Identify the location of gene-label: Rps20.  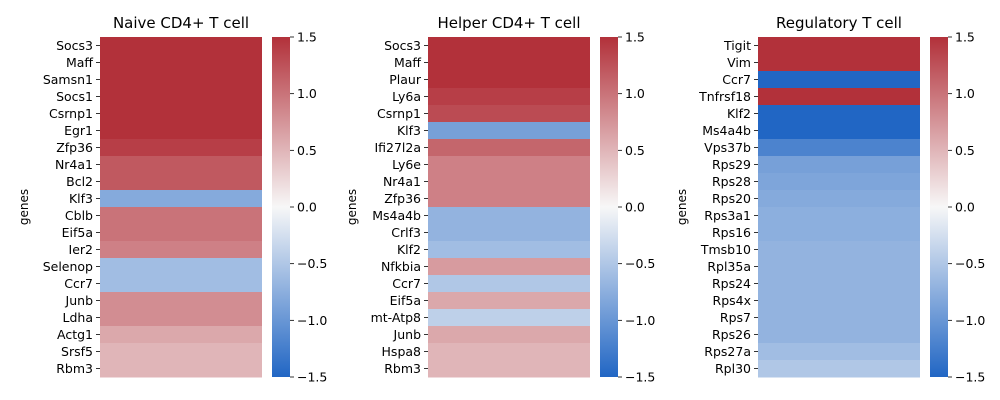
(731, 198).